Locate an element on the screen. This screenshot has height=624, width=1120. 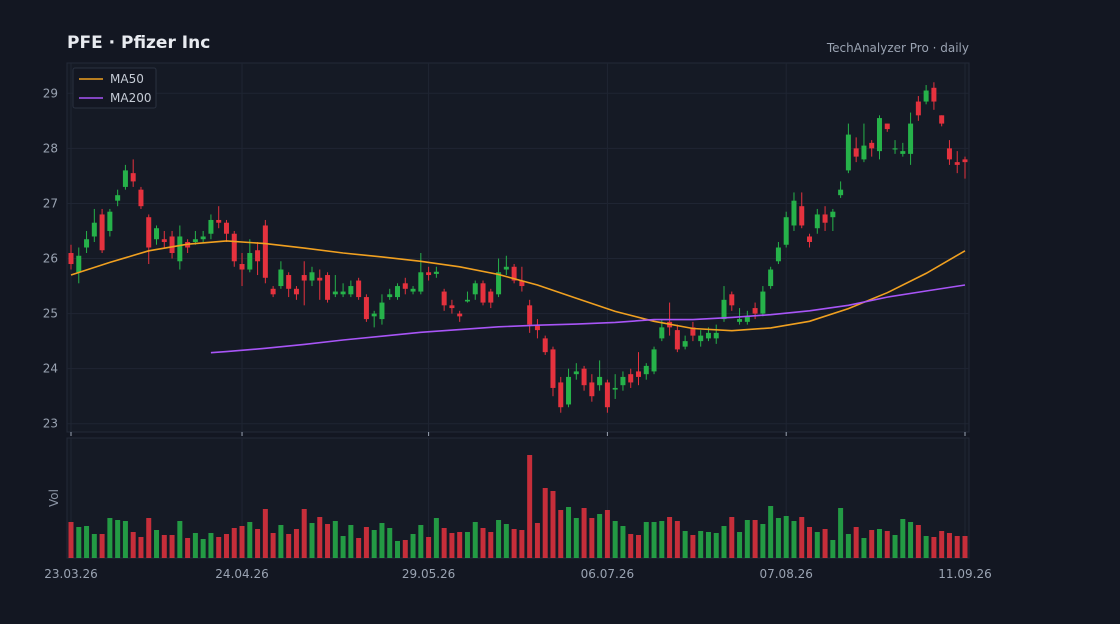
y-tick-label: 26 is located at coordinates (50, 259).